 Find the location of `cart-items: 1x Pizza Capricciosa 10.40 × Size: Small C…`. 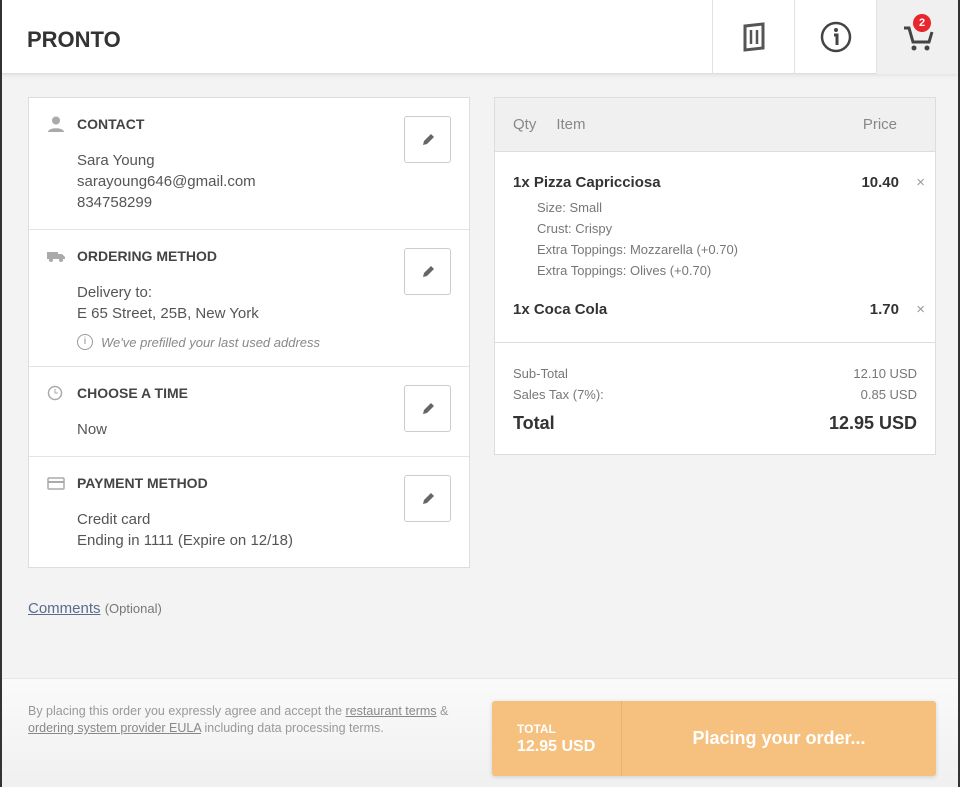

cart-items: 1x Pizza Capricciosa 10.40 × Size: Small C… is located at coordinates (715, 247).